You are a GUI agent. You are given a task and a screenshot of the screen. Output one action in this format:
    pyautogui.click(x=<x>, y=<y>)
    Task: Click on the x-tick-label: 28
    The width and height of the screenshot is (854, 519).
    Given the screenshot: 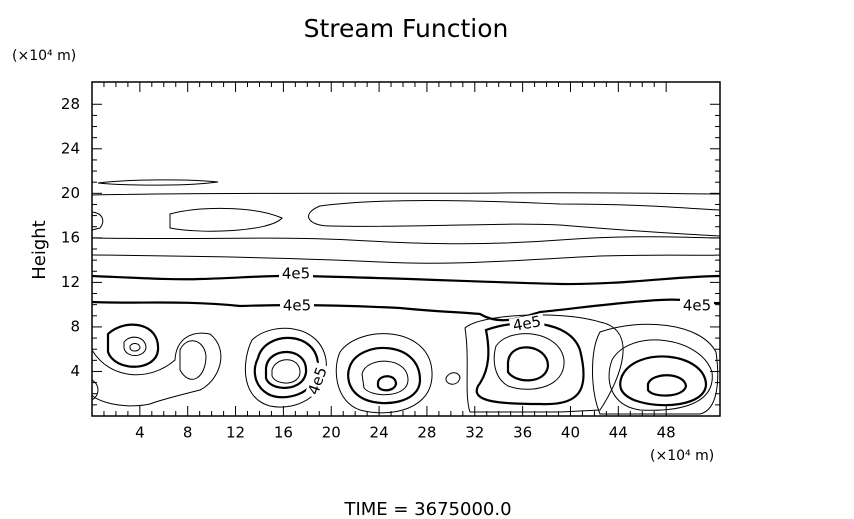 What is the action you would take?
    pyautogui.click(x=426, y=433)
    